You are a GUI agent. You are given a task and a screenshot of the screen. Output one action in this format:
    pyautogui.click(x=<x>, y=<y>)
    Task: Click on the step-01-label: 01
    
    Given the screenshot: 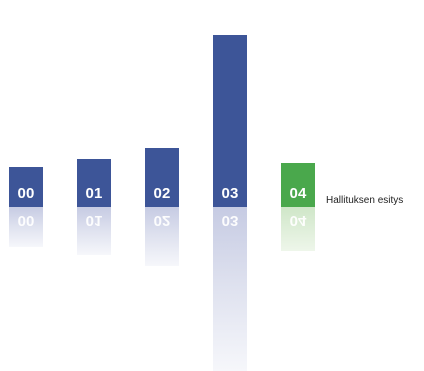 What is the action you would take?
    pyautogui.click(x=94, y=193)
    